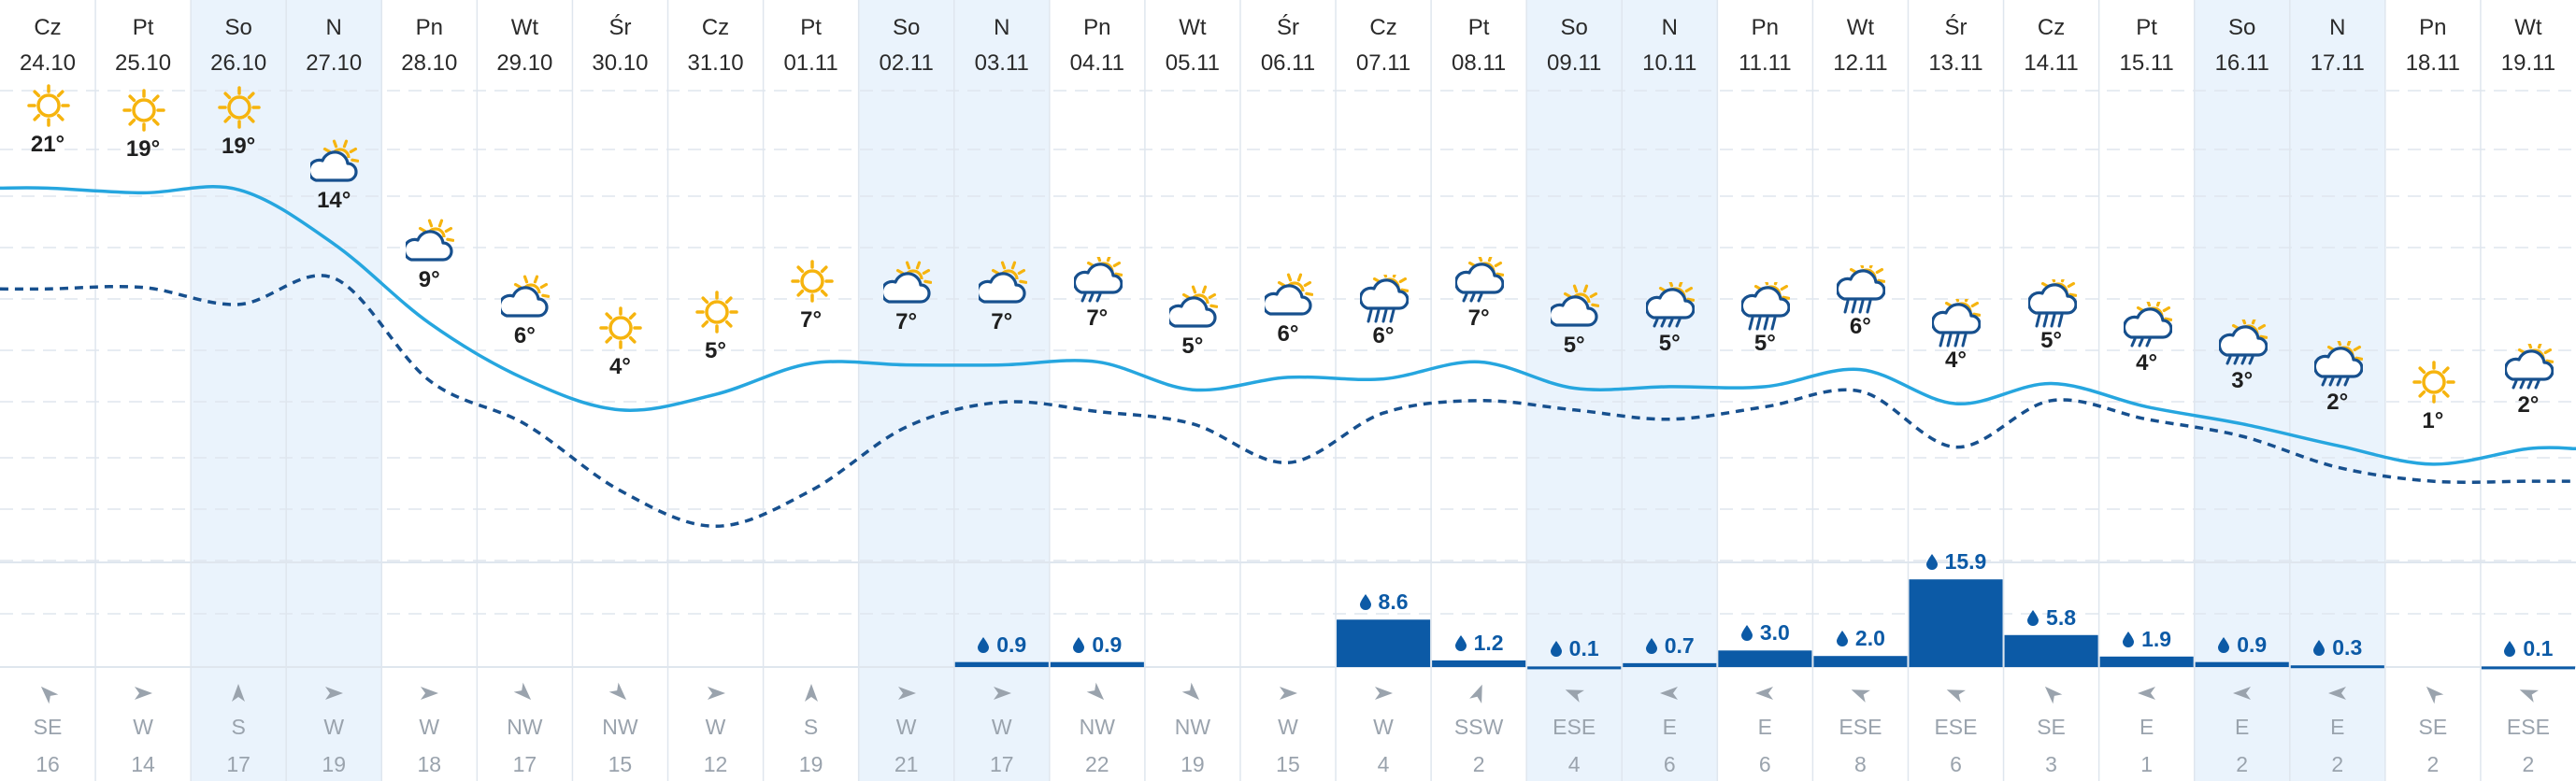 This screenshot has height=781, width=2576. I want to click on day-date: 05.11, so click(1193, 63).